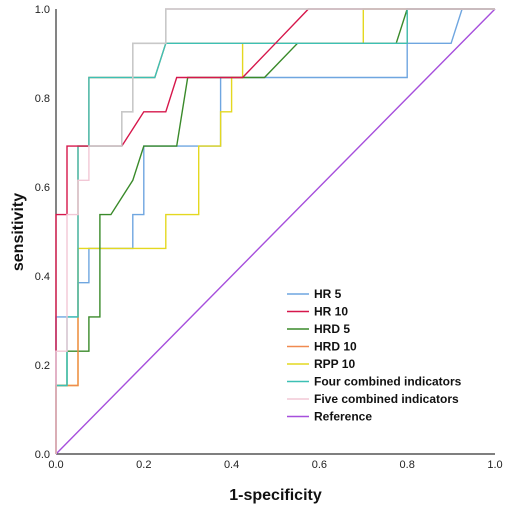 The image size is (510, 507). I want to click on legend-label: Reference, so click(343, 417).